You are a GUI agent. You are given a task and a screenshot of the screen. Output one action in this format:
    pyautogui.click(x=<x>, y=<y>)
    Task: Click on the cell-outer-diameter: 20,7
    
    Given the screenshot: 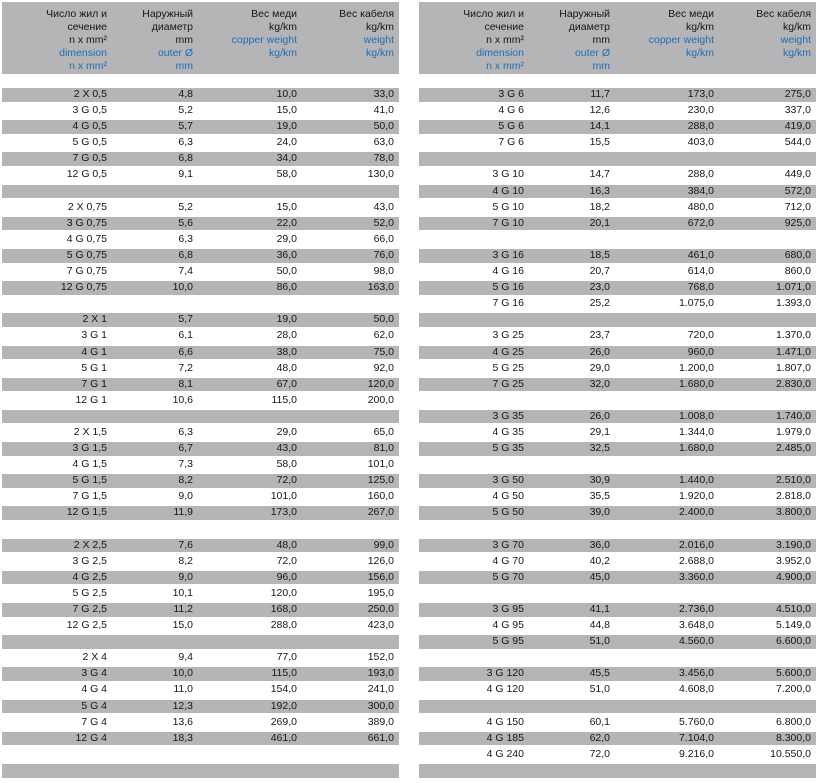 What is the action you would take?
    pyautogui.click(x=599, y=271)
    